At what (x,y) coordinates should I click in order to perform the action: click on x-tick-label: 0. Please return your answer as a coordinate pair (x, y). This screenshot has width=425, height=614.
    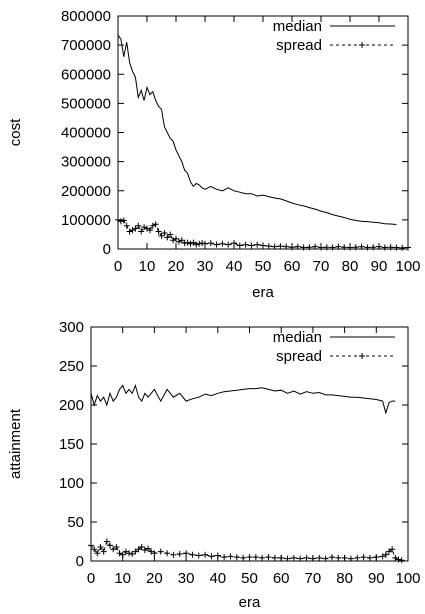
    Looking at the image, I should click on (91, 578).